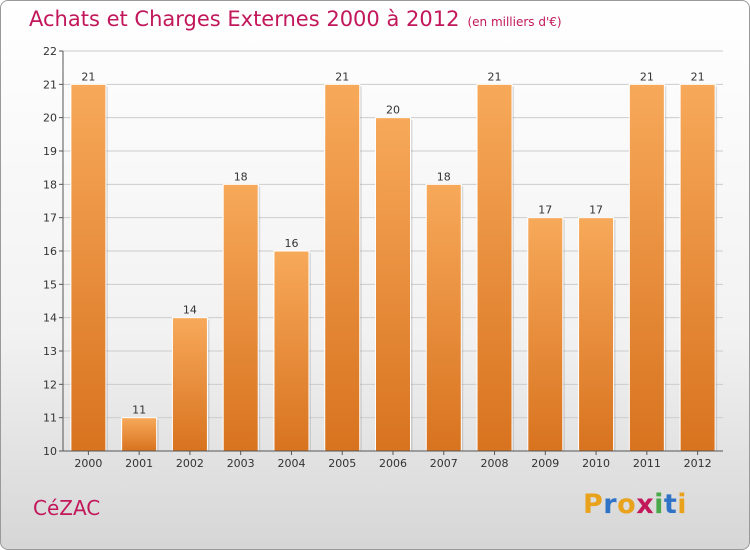 Image resolution: width=750 pixels, height=550 pixels. Describe the element at coordinates (244, 19) in the screenshot. I see `title-main: Achats et Charges Externes 2000 à 2012` at that location.